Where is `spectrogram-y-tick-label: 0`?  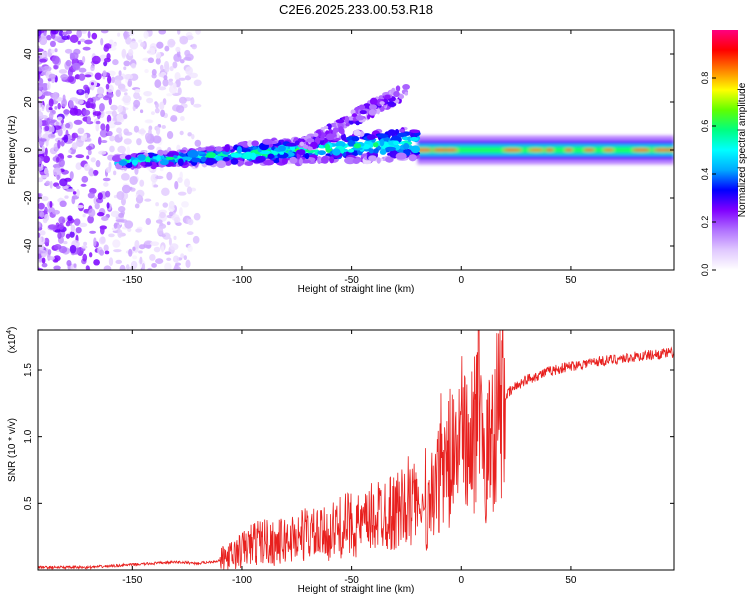 spectrogram-y-tick-label: 0 is located at coordinates (28, 150).